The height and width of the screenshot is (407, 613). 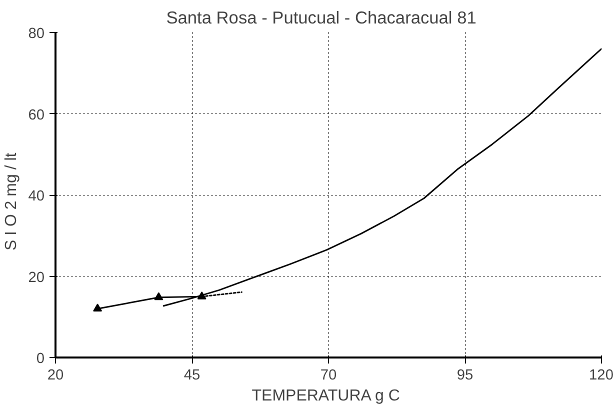 I want to click on y-tick-label: 0, so click(x=40, y=359).